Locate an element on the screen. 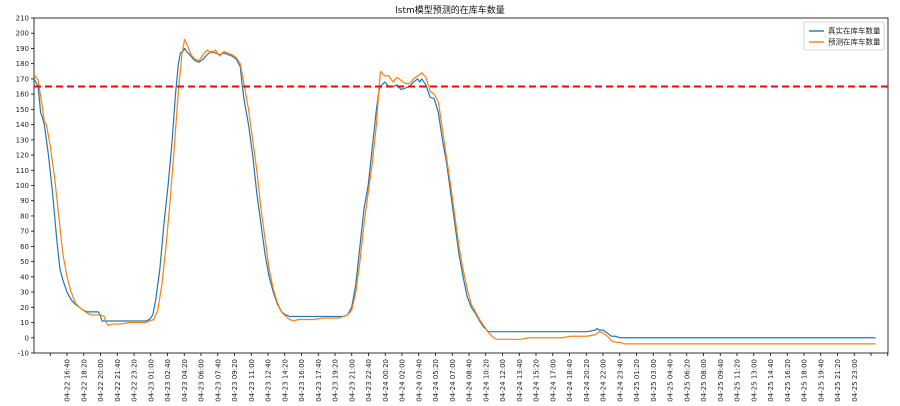 The image size is (900, 406). x-tick-label: 04-25 03:00 is located at coordinates (654, 380).